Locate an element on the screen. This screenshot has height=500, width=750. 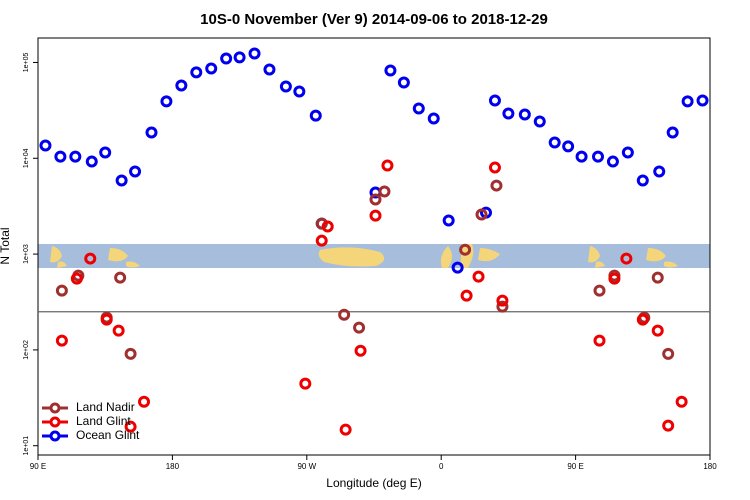
y-axis-label: N Total is located at coordinates (6, 245).